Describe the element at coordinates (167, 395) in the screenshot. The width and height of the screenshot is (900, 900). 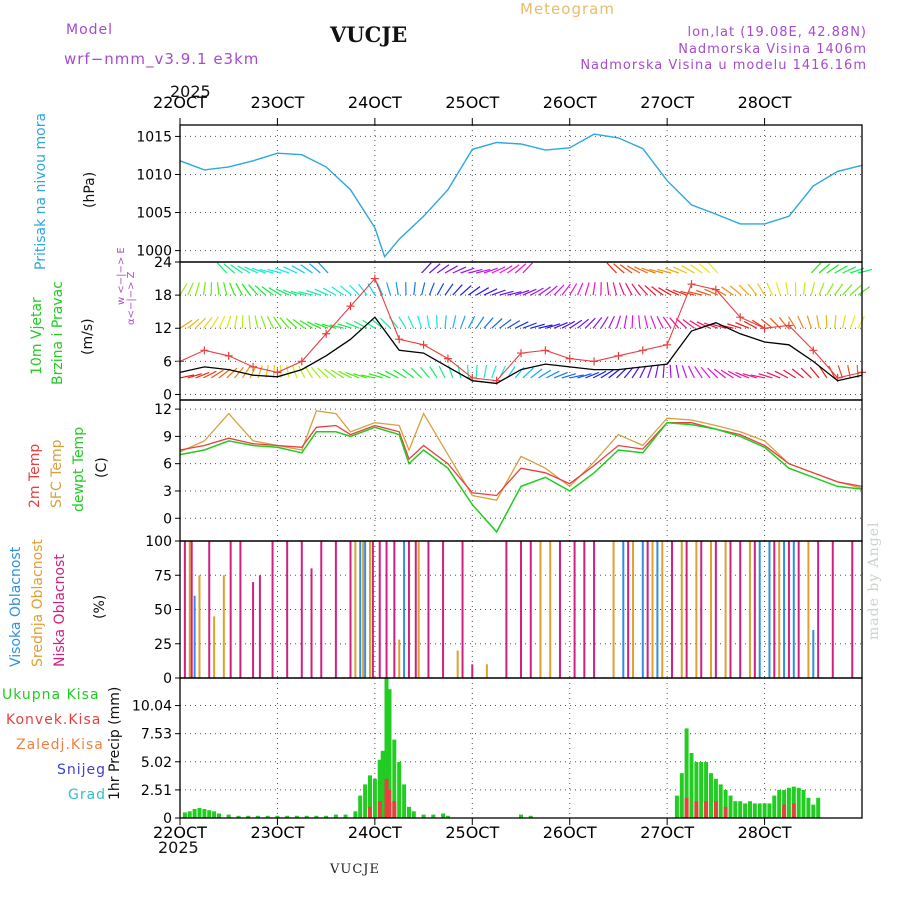
I see `y-tick-label: 0` at that location.